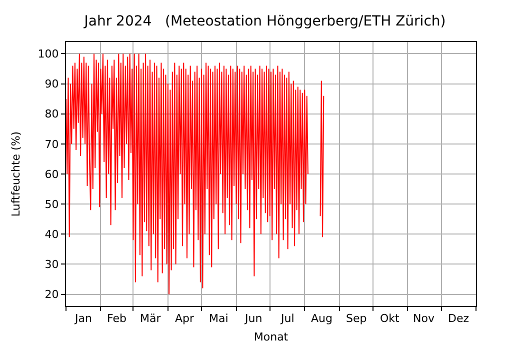  What do you see at coordinates (185, 318) in the screenshot?
I see `x-tick-label: Apr` at bounding box center [185, 318].